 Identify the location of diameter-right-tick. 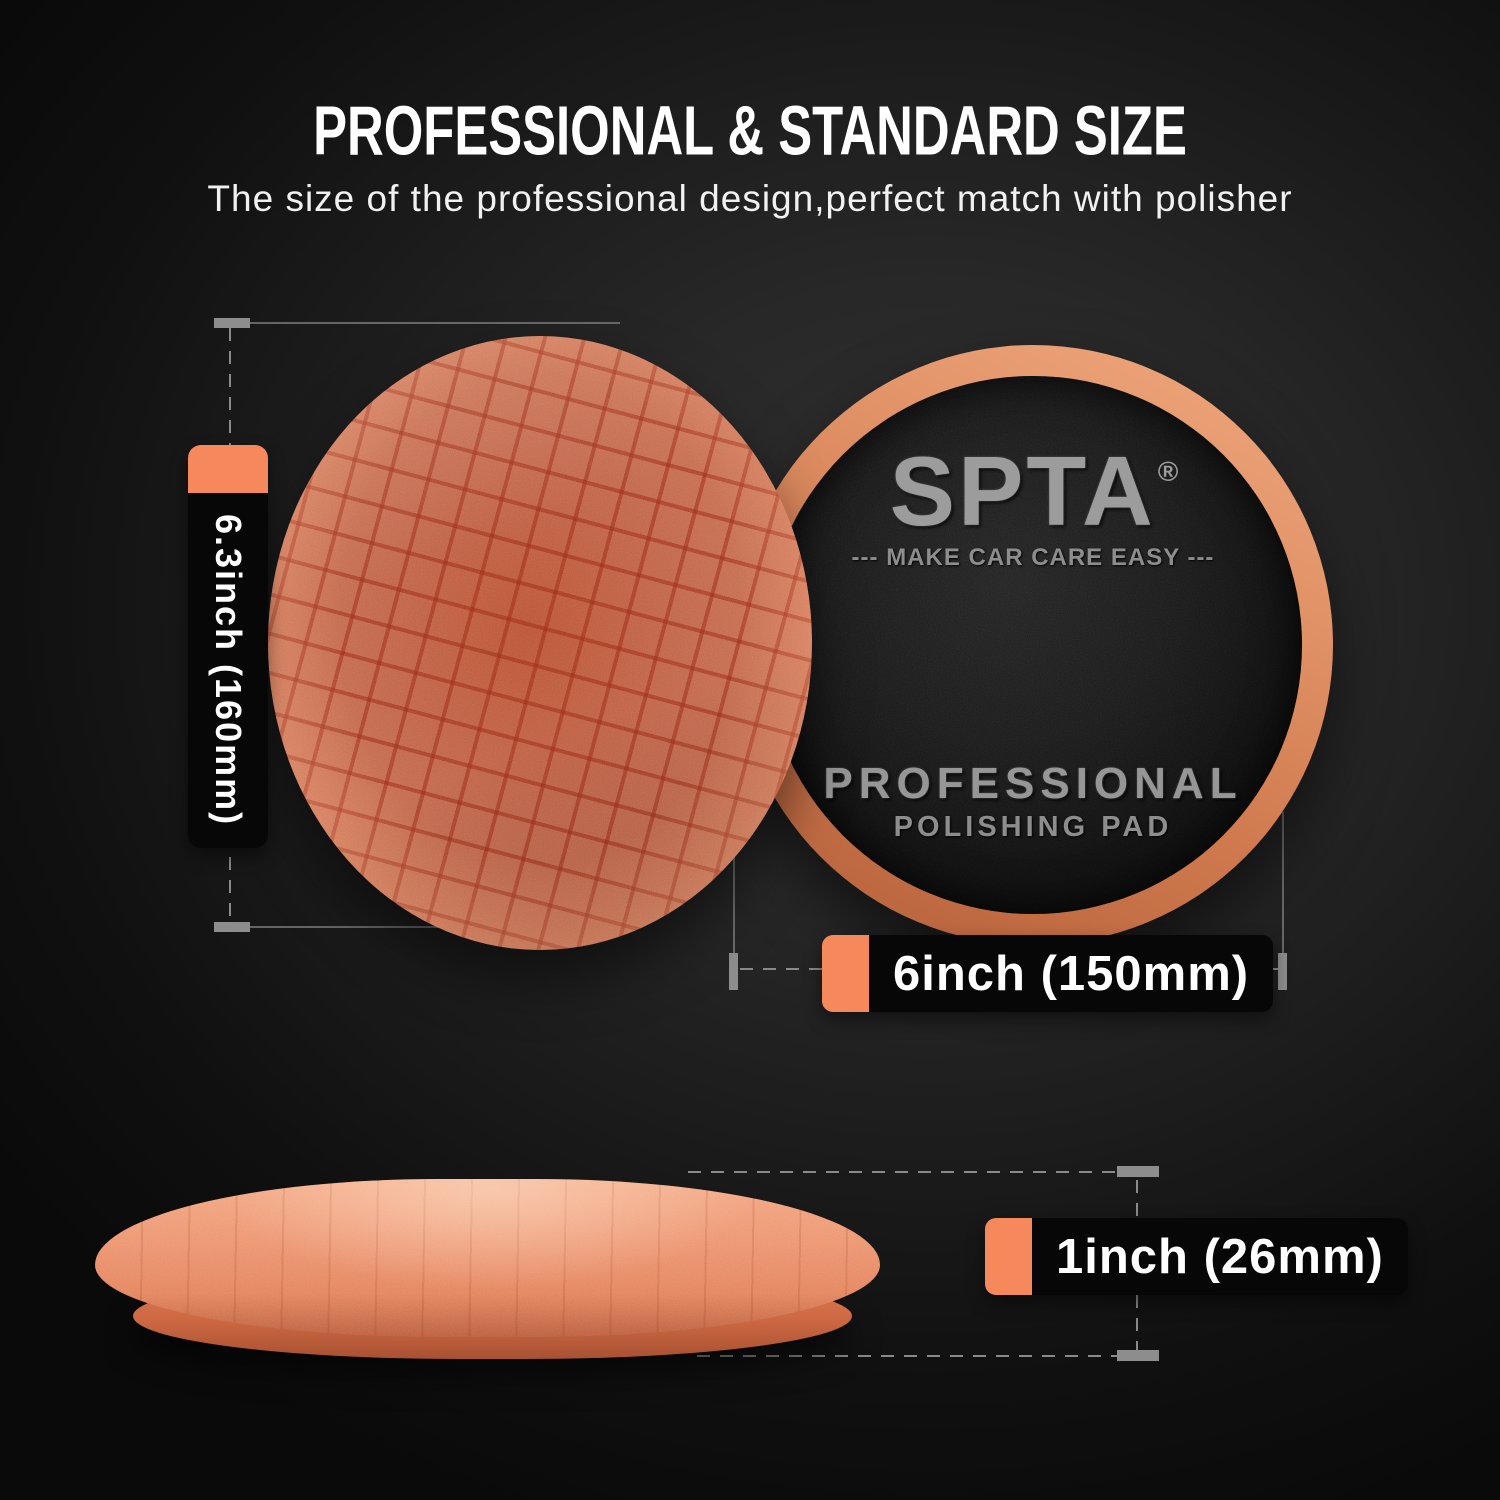
(1282, 971).